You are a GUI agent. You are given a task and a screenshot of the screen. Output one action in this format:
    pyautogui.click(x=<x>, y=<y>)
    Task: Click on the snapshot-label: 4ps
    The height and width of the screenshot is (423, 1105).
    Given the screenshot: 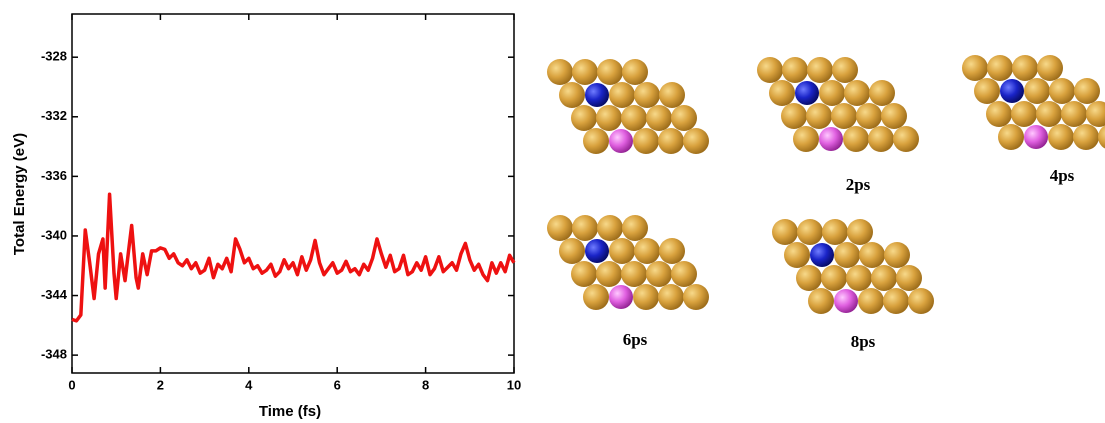 What is the action you would take?
    pyautogui.click(x=1062, y=175)
    